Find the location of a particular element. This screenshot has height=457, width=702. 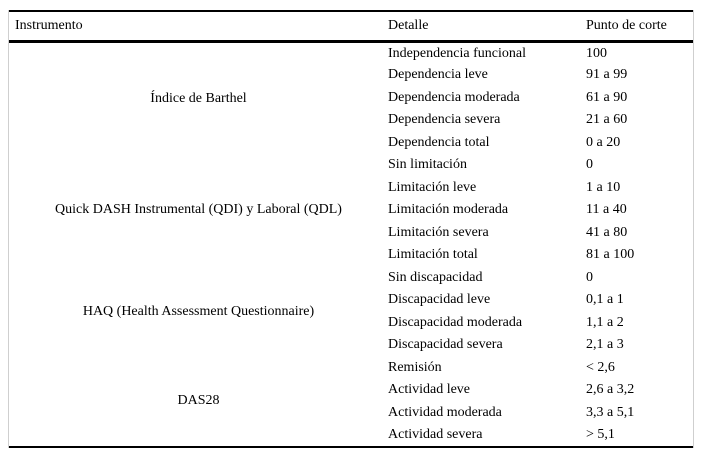

cutoff-cell: > 5,1 is located at coordinates (600, 434).